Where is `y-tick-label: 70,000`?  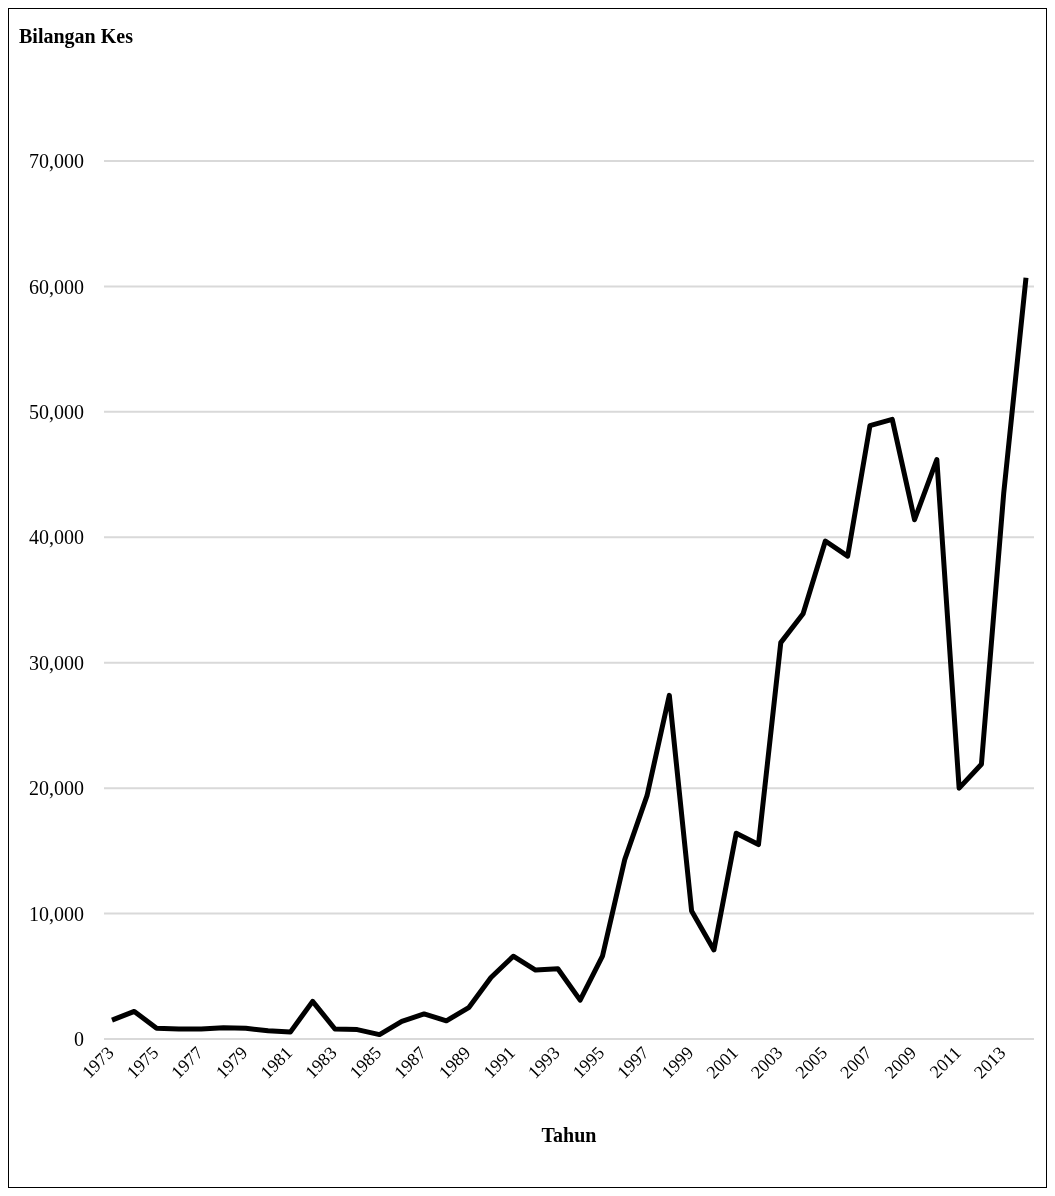 y-tick-label: 70,000 is located at coordinates (56, 161).